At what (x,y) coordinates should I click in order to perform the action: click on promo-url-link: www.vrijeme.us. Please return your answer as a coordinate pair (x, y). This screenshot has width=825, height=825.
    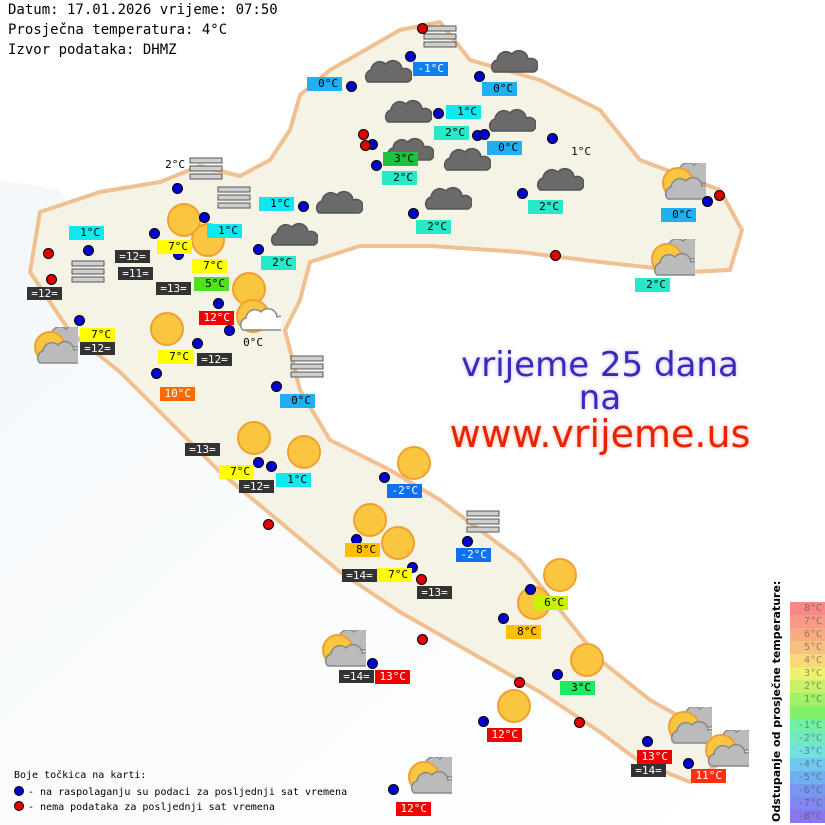
    Looking at the image, I should click on (600, 434).